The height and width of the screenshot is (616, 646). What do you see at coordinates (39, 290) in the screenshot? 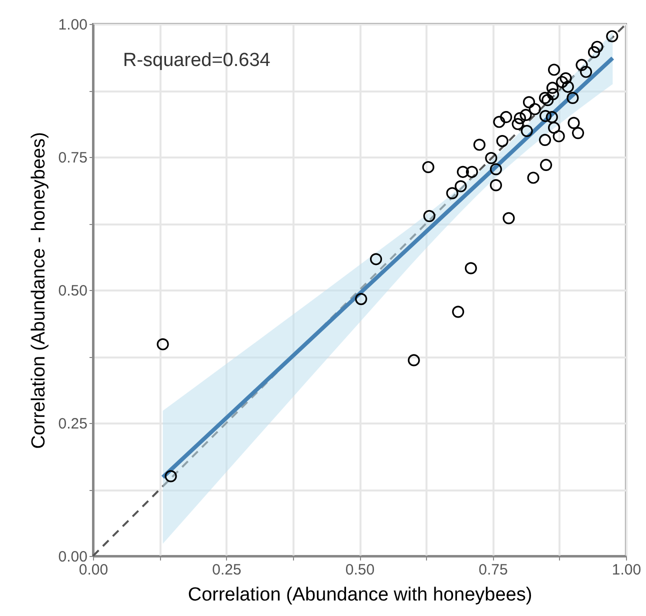
I see `y-axis-title: Correlation (Abundance - honeybees)` at bounding box center [39, 290].